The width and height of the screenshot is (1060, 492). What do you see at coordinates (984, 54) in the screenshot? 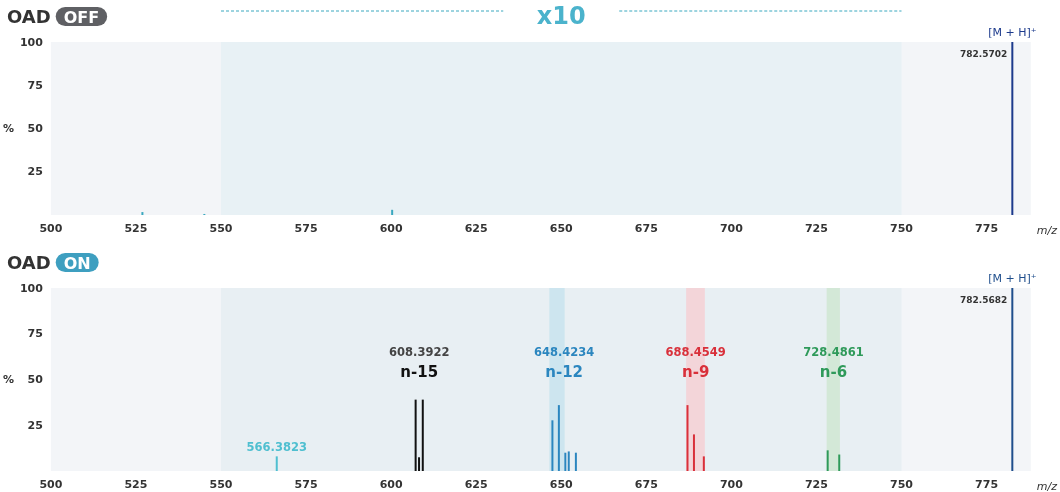
I see `annotation: 782.5702` at bounding box center [984, 54].